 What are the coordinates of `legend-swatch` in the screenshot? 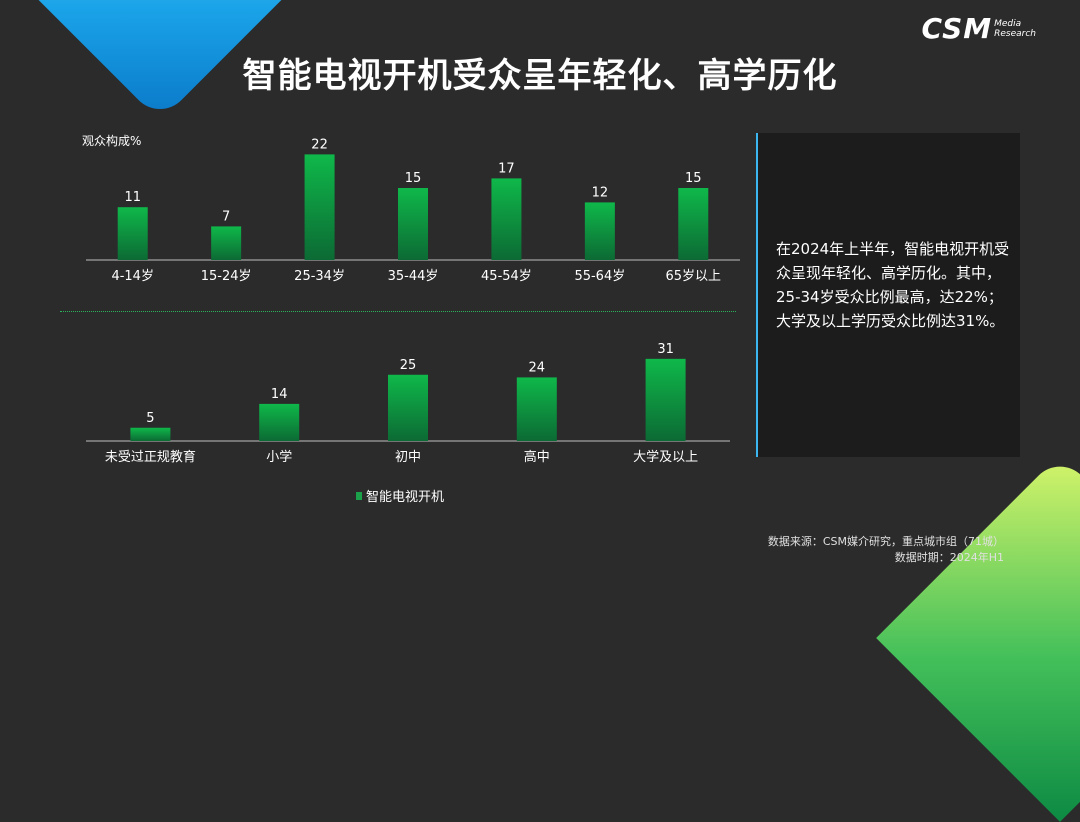 It's located at (359, 495).